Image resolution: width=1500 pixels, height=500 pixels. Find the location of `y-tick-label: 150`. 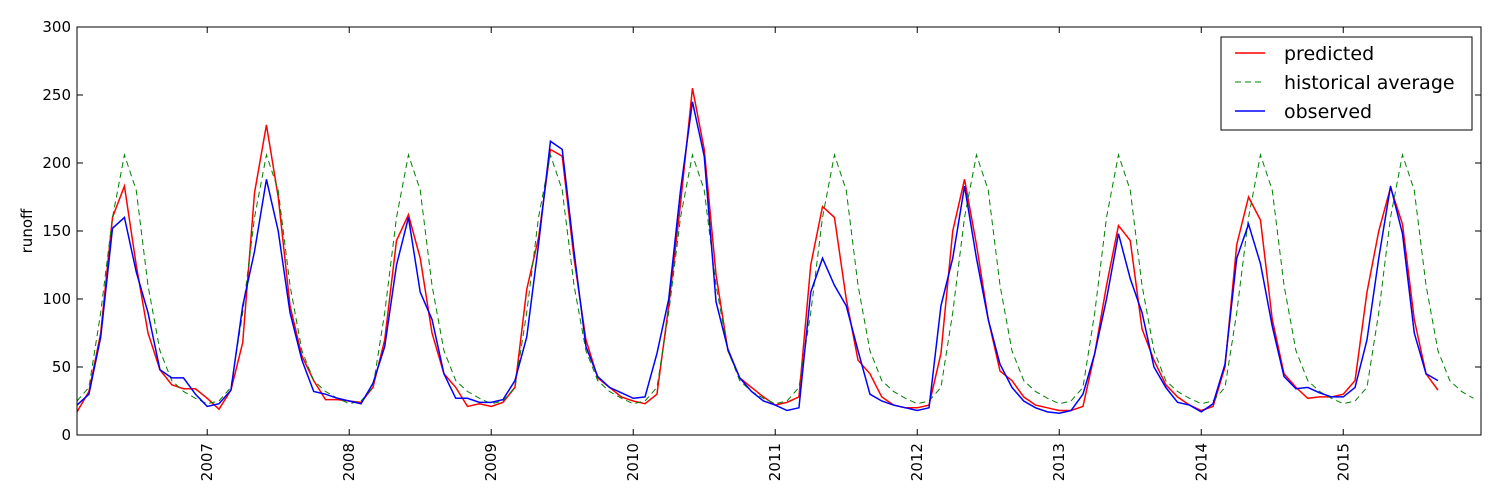

y-tick-label: 150 is located at coordinates (56, 231).